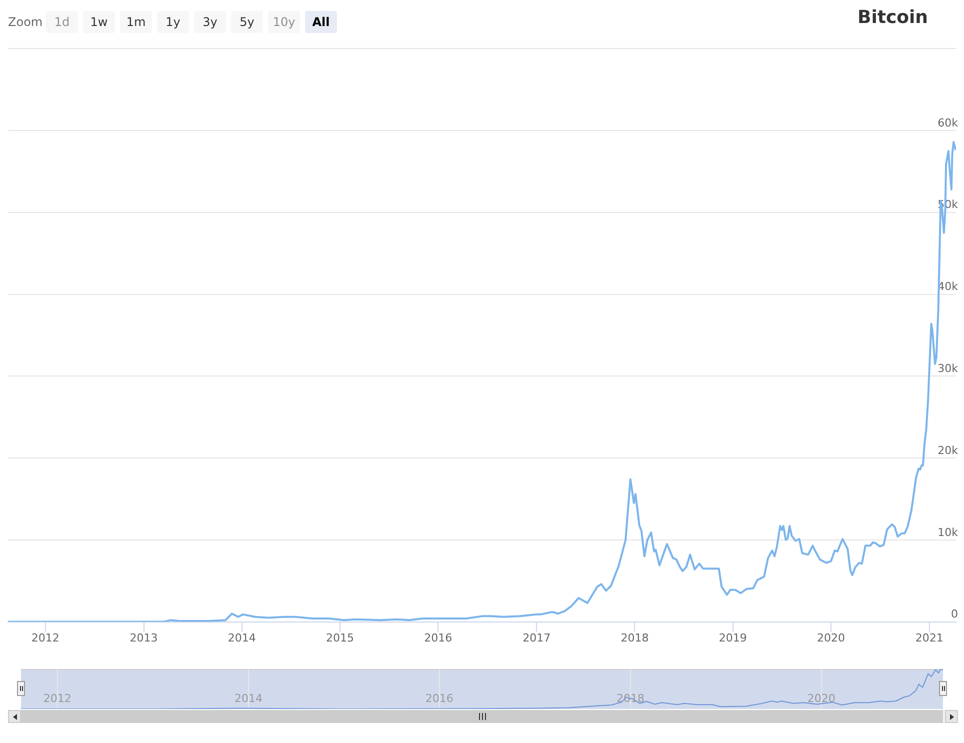  I want to click on x-tick-label: 2019, so click(732, 637).